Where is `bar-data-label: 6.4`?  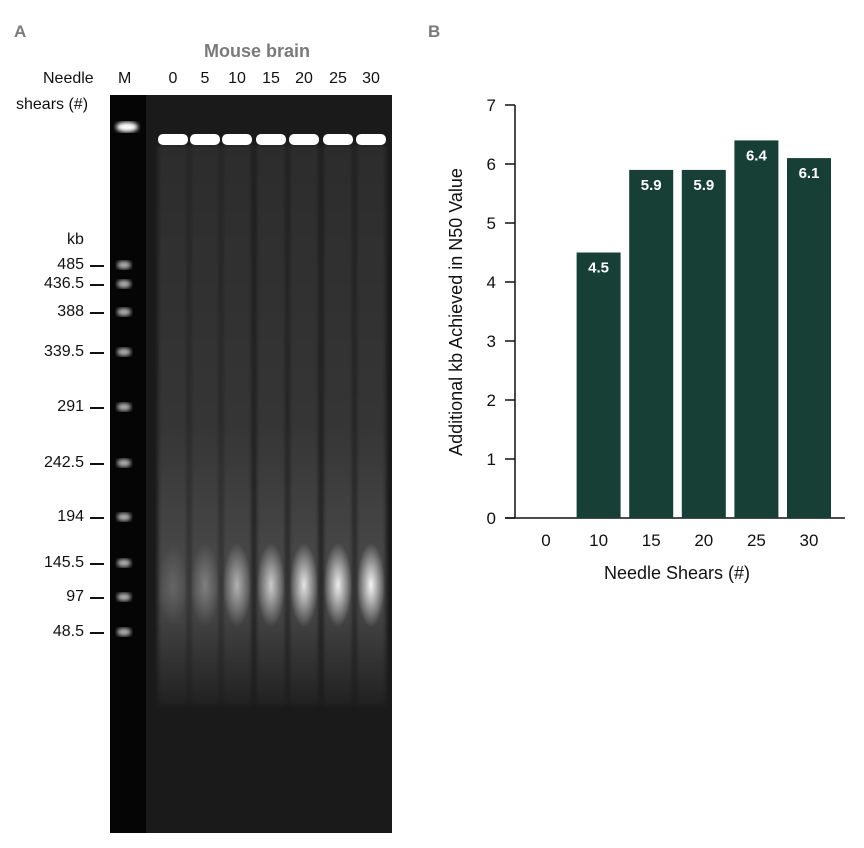 bar-data-label: 6.4 is located at coordinates (757, 155).